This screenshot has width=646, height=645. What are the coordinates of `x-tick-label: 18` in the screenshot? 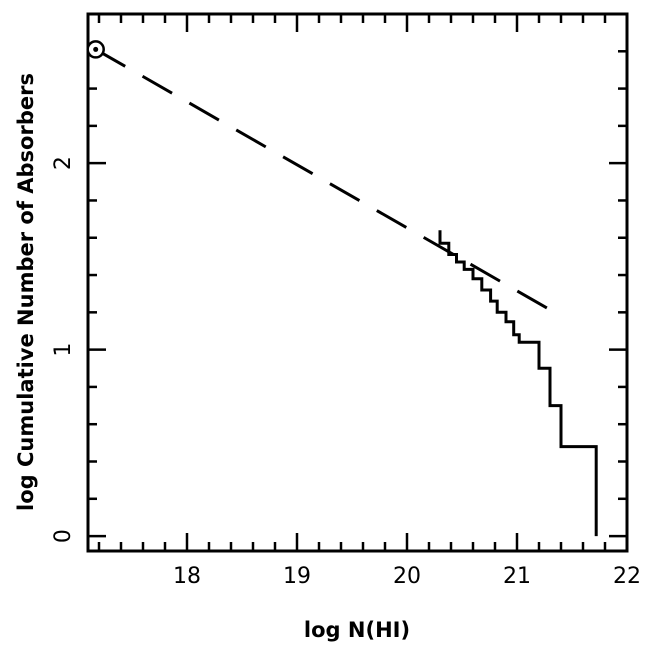 It's located at (187, 576).